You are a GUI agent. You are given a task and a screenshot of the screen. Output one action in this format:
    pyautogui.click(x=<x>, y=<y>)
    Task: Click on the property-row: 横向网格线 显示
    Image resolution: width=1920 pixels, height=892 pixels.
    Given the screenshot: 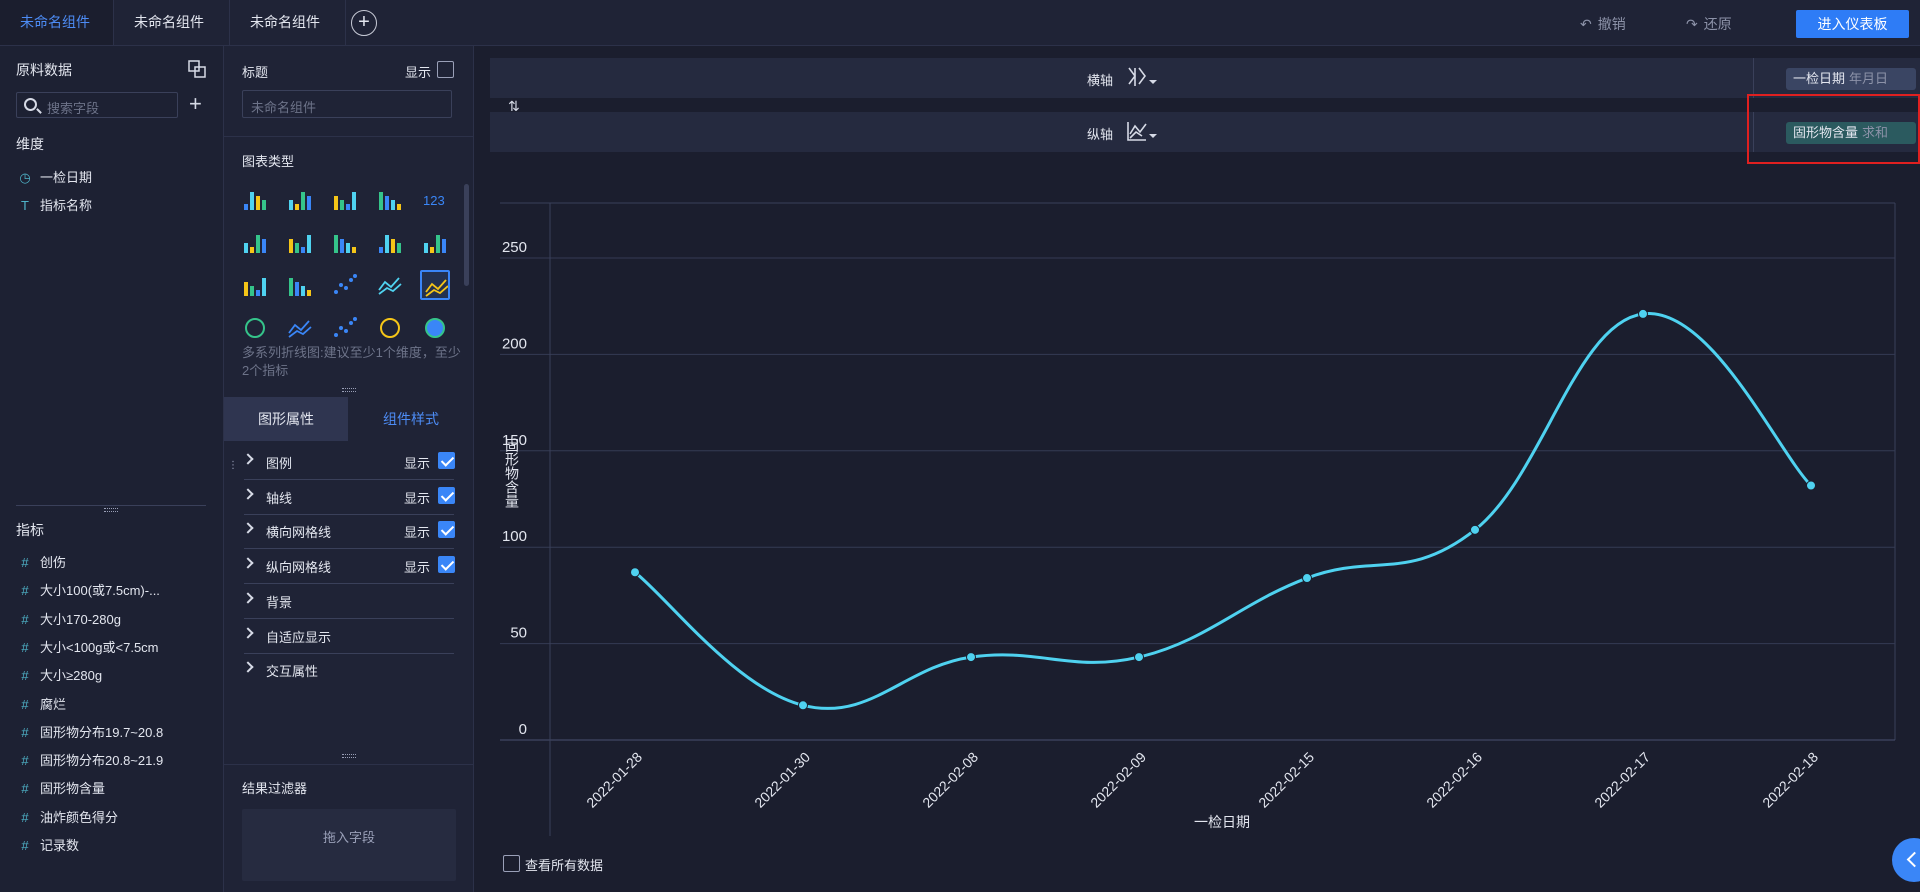 What is the action you would take?
    pyautogui.click(x=348, y=532)
    